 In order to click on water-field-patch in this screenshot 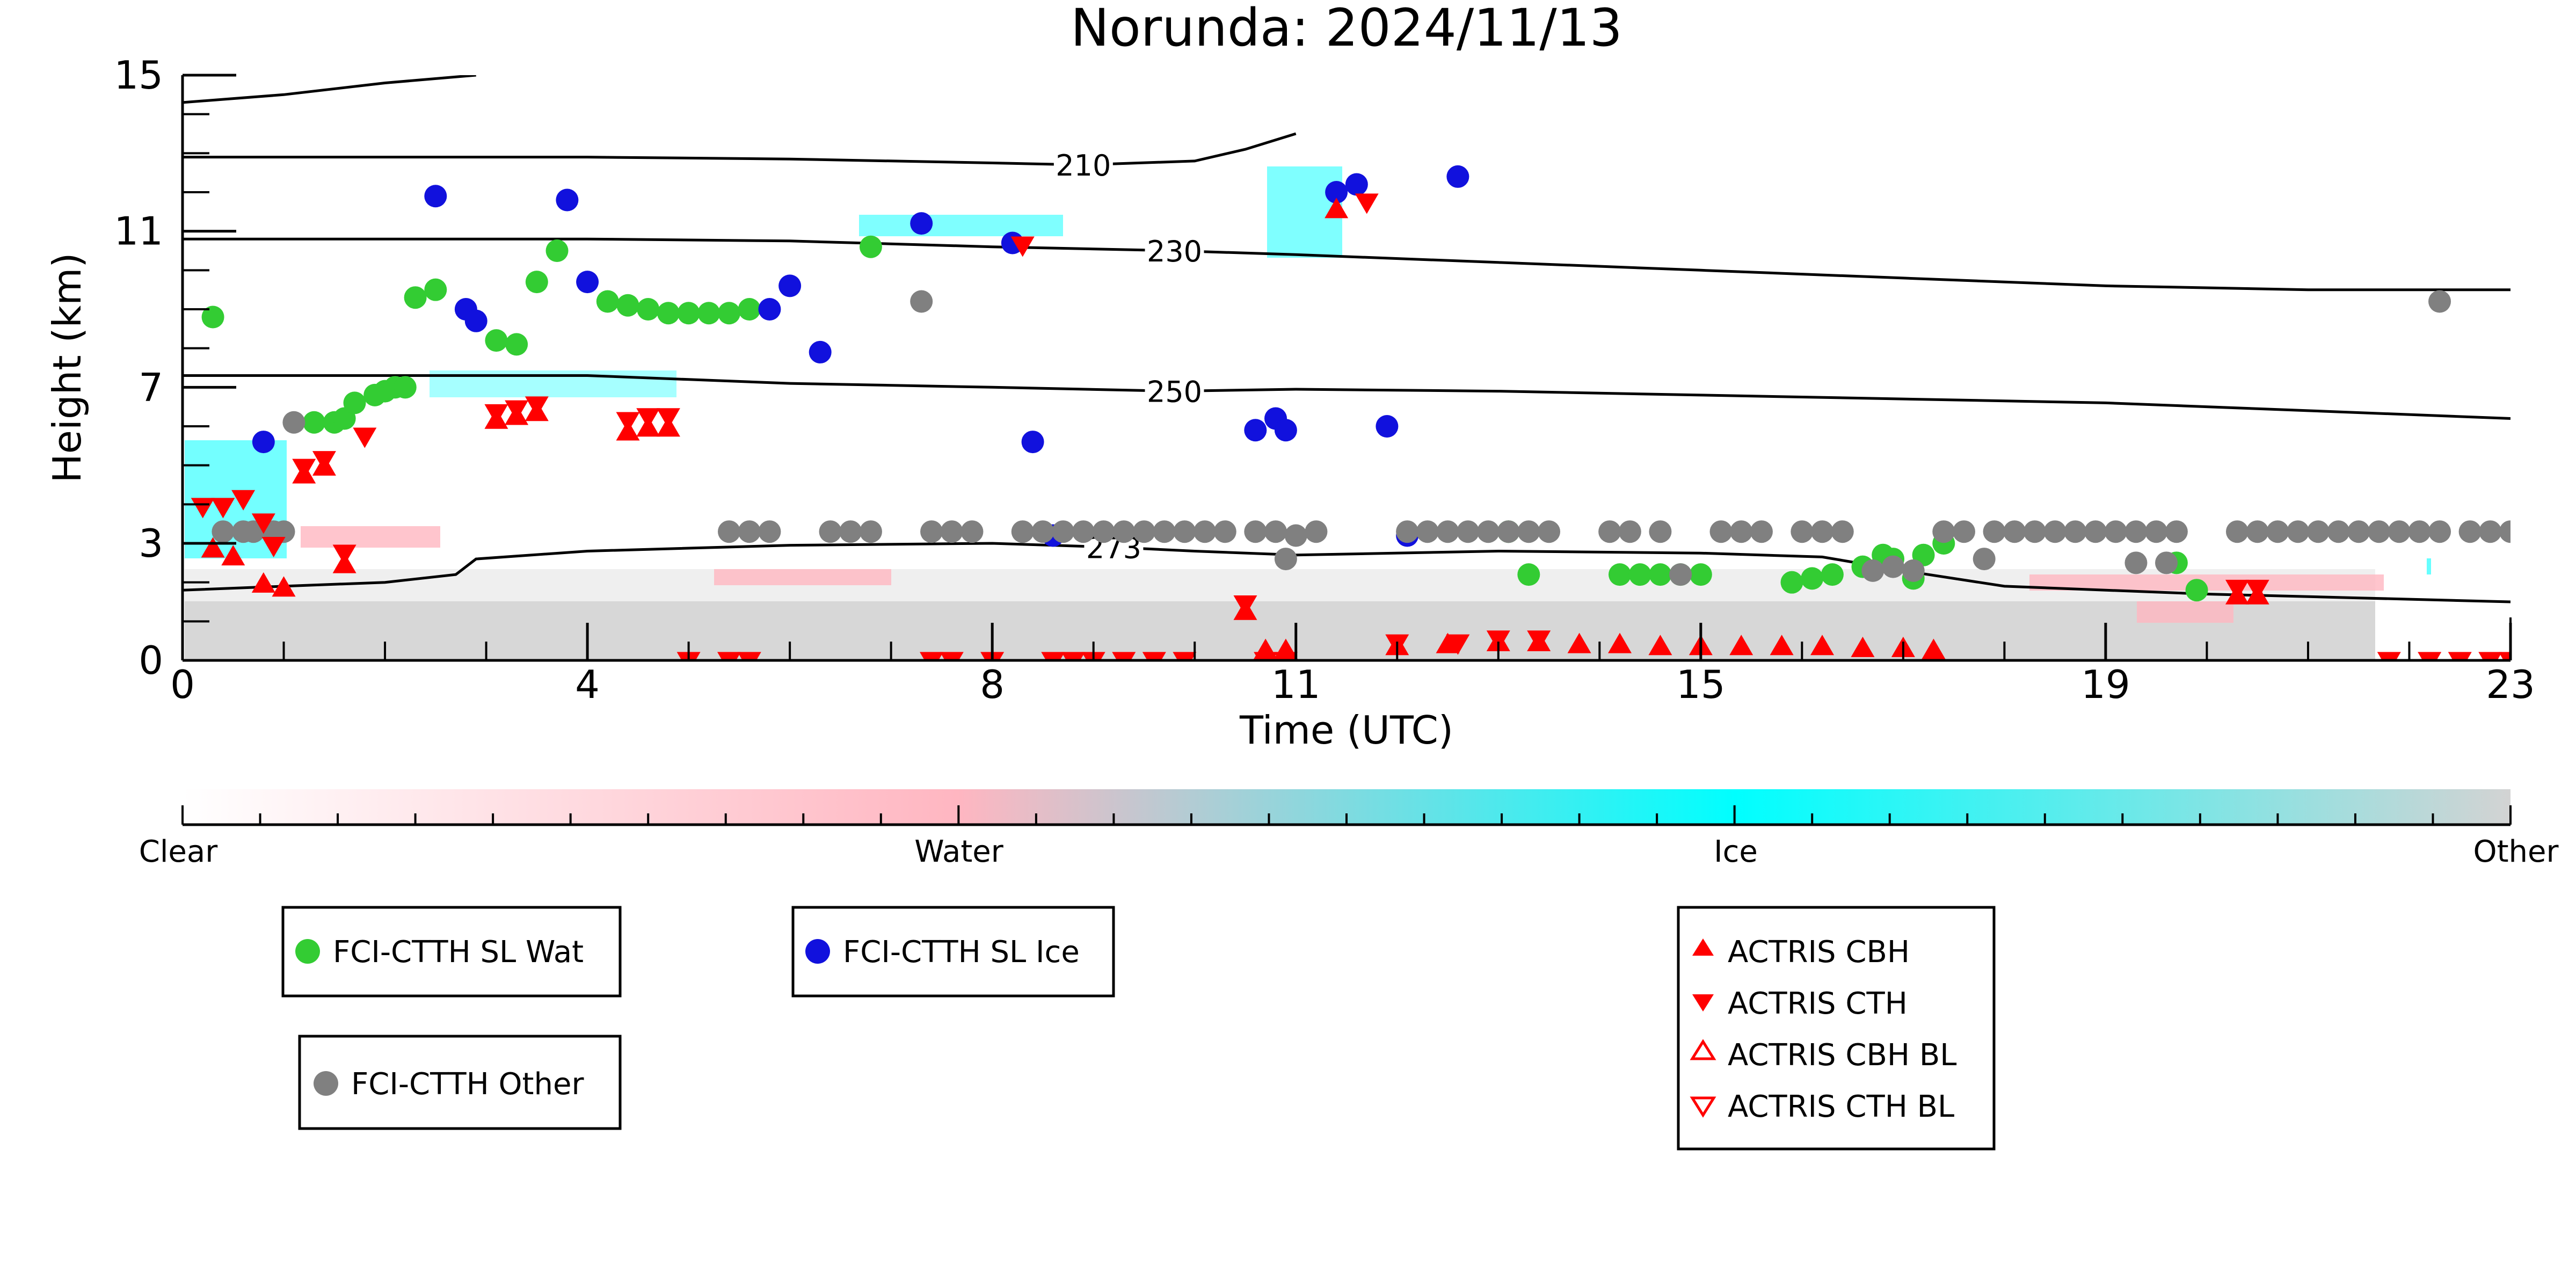, I will do `click(2185, 612)`.